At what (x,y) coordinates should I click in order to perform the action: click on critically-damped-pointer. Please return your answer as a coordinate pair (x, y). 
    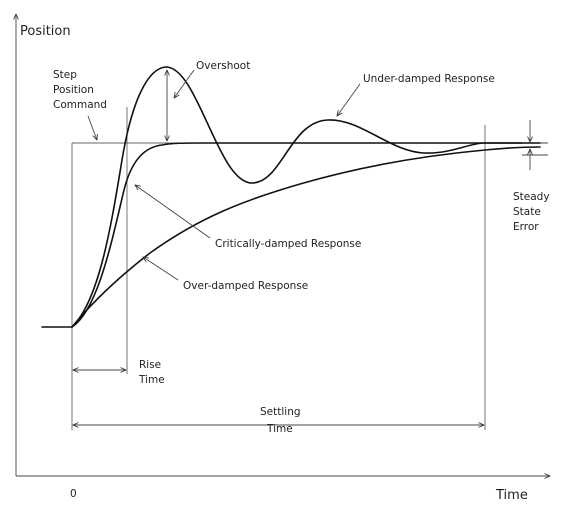
    Looking at the image, I should click on (173, 212).